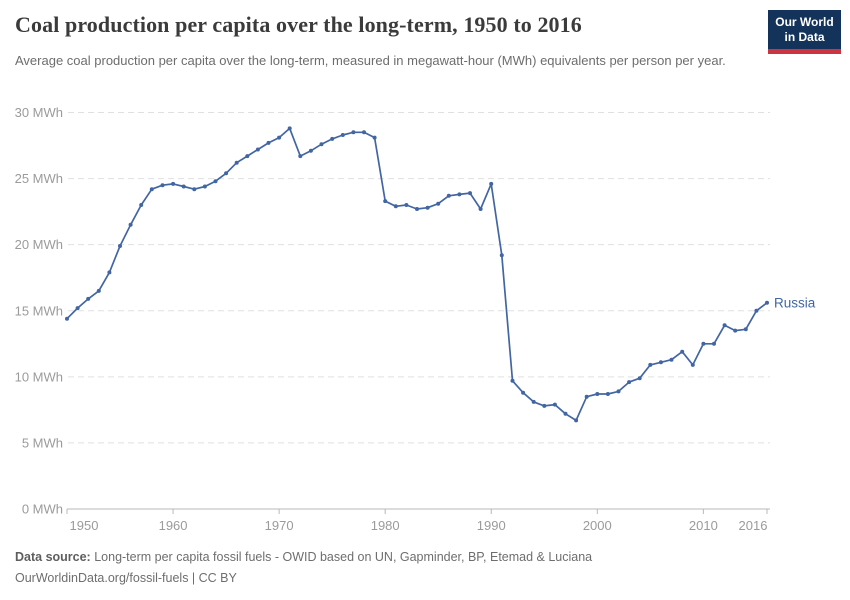 This screenshot has height=600, width=850. Describe the element at coordinates (39, 178) in the screenshot. I see `y-tick-label: 25 MWh` at that location.